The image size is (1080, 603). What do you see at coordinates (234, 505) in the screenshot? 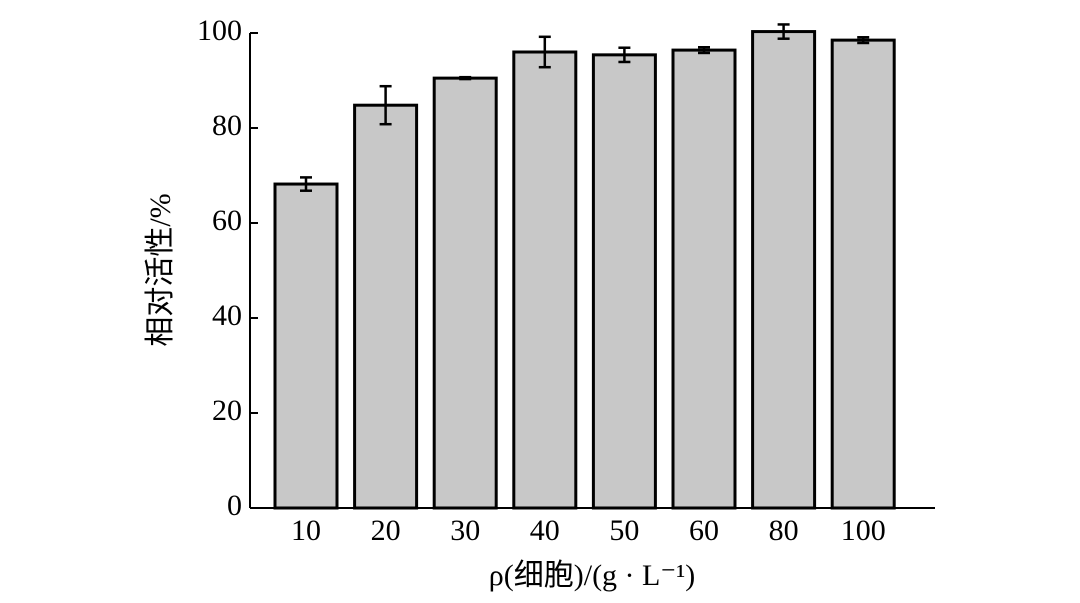
I see `y-tick-label: 0` at bounding box center [234, 505].